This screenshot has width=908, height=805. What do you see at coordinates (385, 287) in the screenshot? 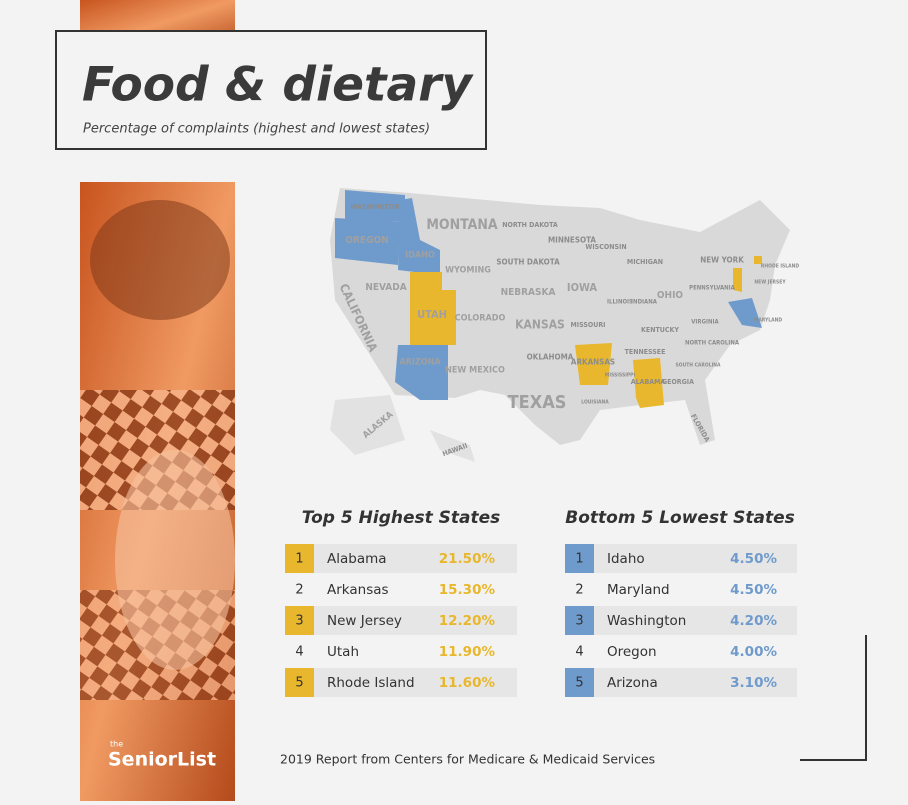
I see `map-label: NEVADA` at bounding box center [385, 287].